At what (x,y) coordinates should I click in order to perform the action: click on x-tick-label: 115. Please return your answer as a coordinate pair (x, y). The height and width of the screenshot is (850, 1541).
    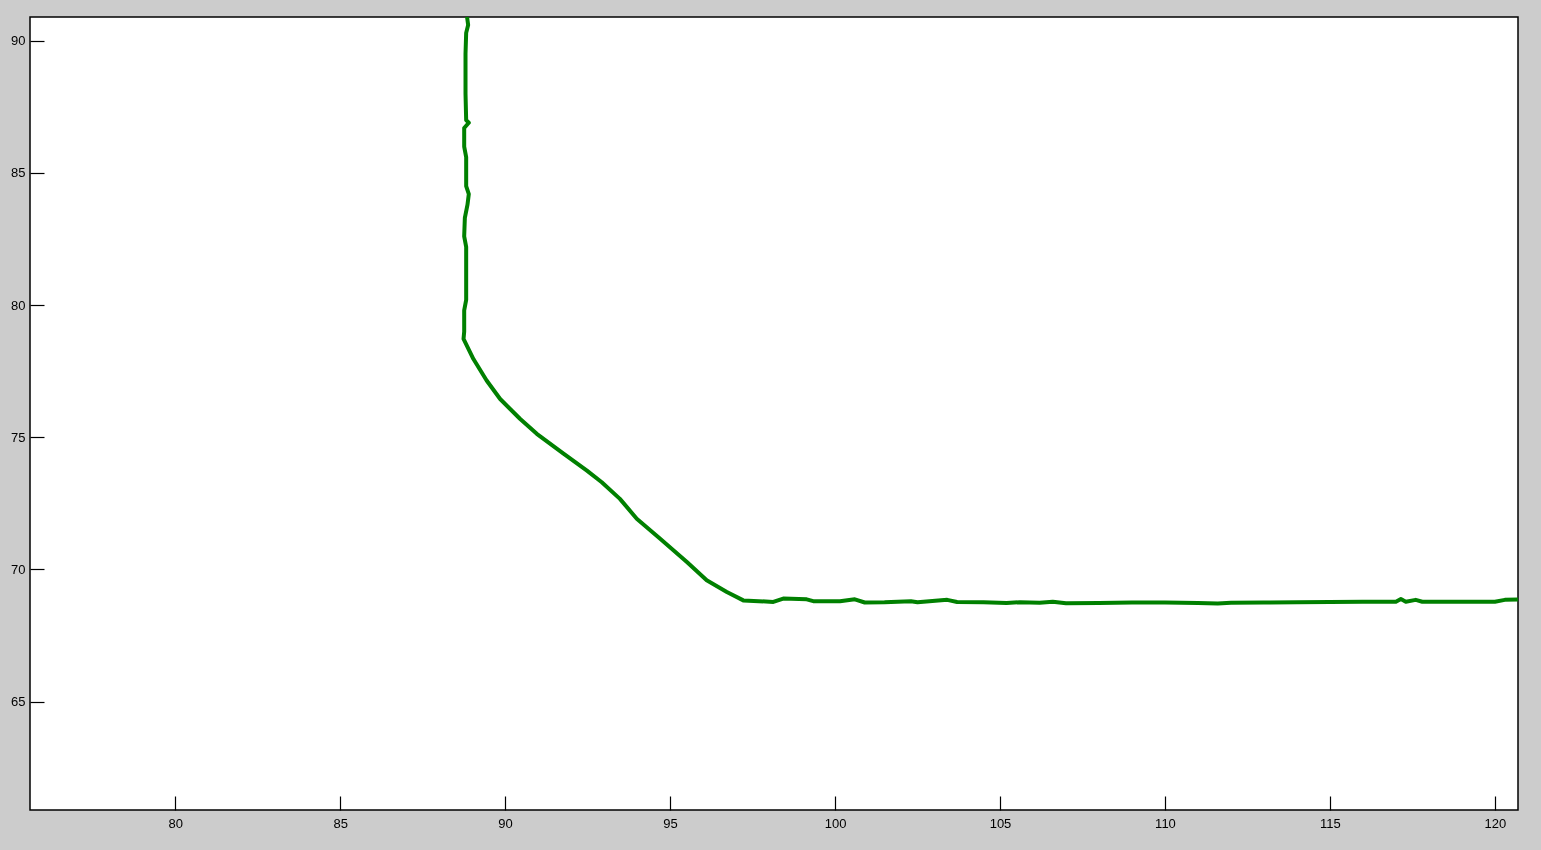
    Looking at the image, I should click on (1330, 823).